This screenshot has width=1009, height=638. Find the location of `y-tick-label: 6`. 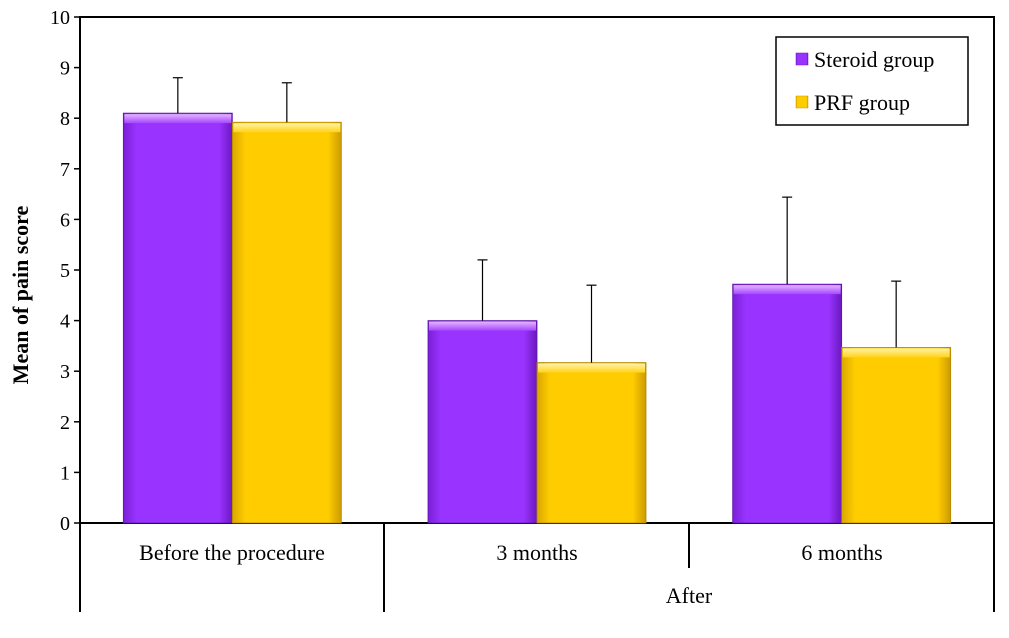

y-tick-label: 6 is located at coordinates (65, 220).